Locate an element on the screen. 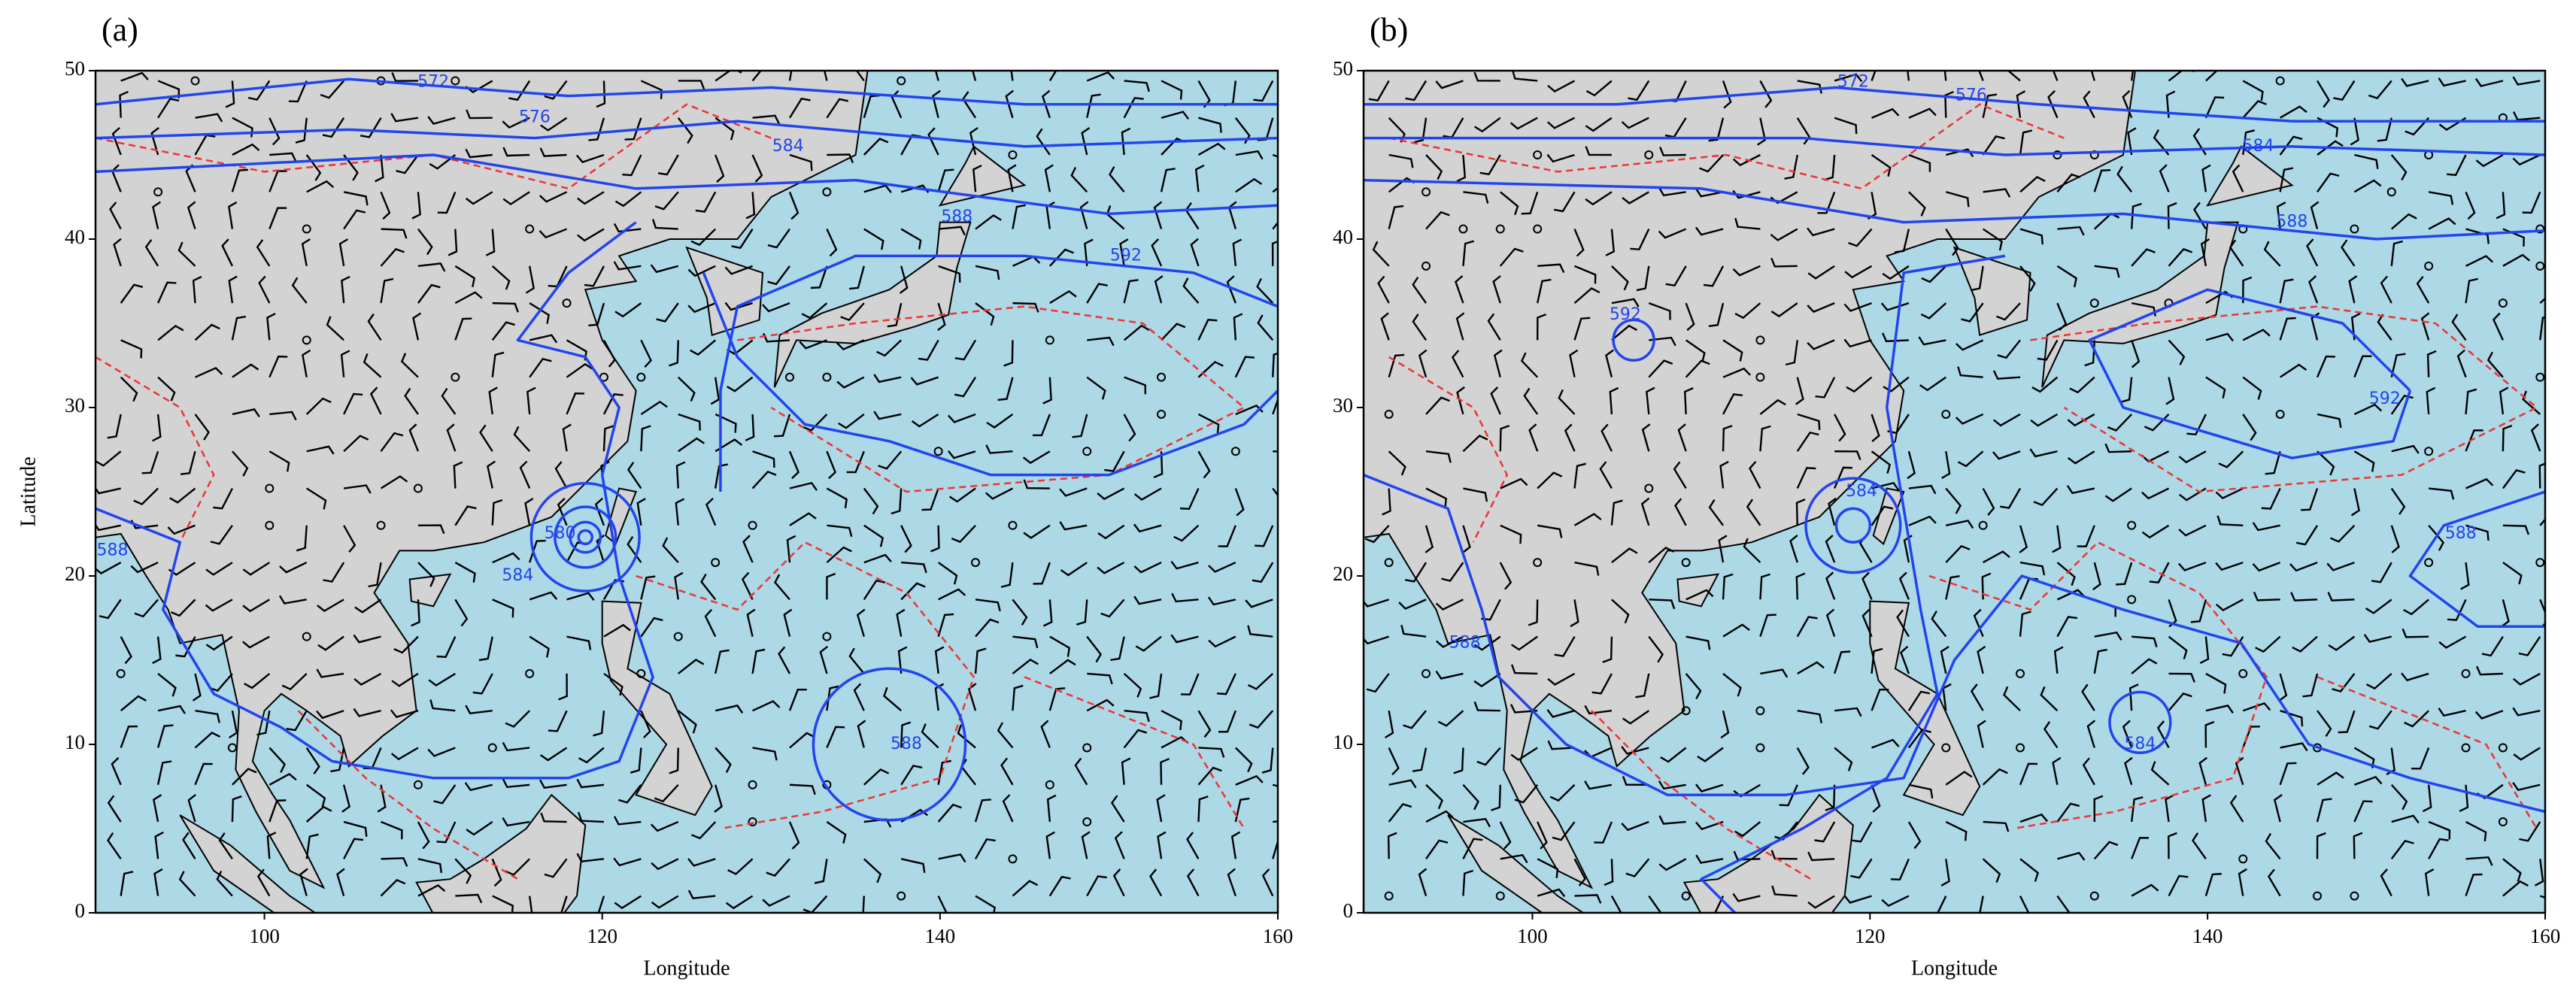 The height and width of the screenshot is (997, 2576). y-tick-label: 40 is located at coordinates (1343, 237).